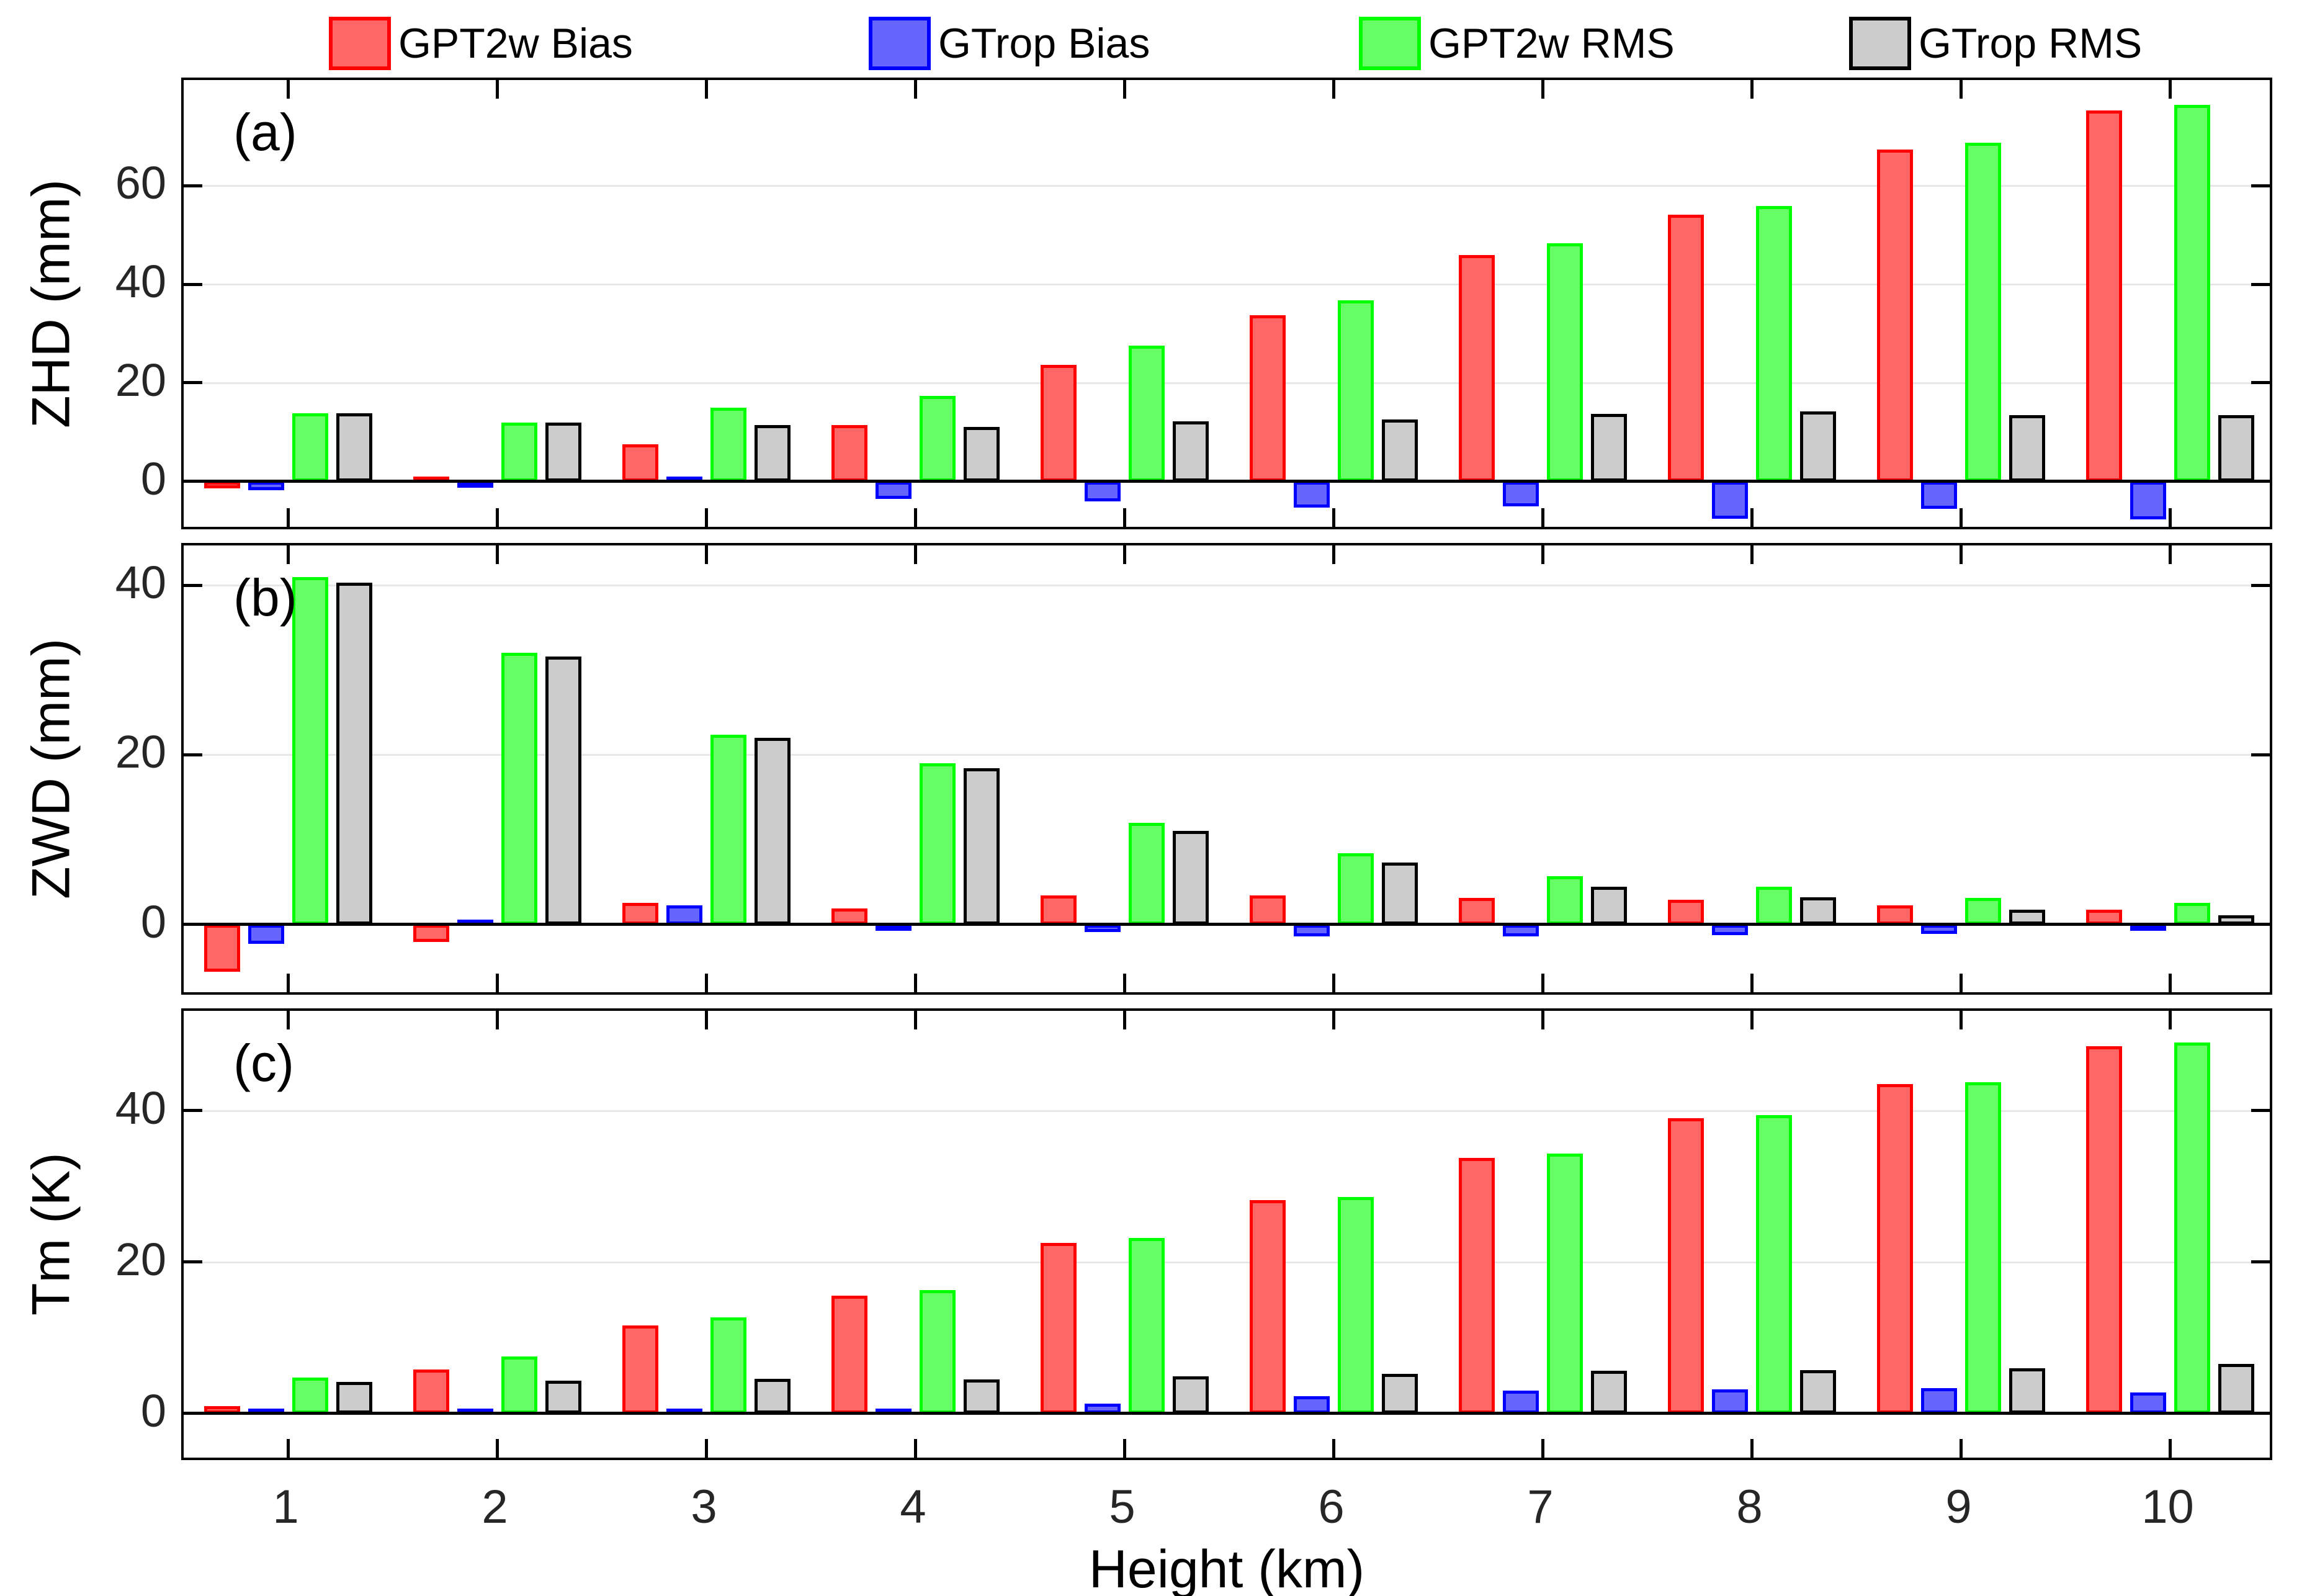 This screenshot has width=2307, height=1596. Describe the element at coordinates (849, 1354) in the screenshot. I see `bar-gpt2w-bias-h4` at that location.